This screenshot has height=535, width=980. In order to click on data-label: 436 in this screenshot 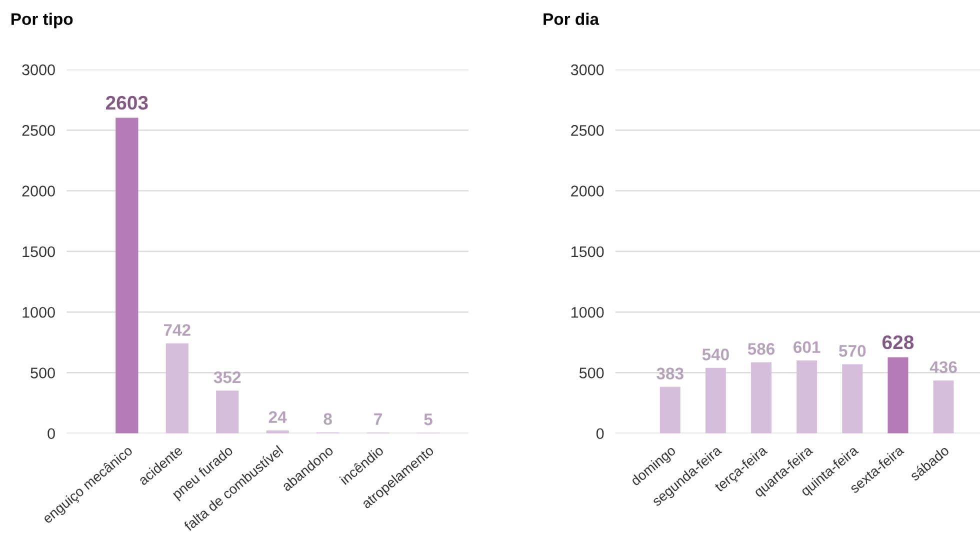, I will do `click(943, 367)`.